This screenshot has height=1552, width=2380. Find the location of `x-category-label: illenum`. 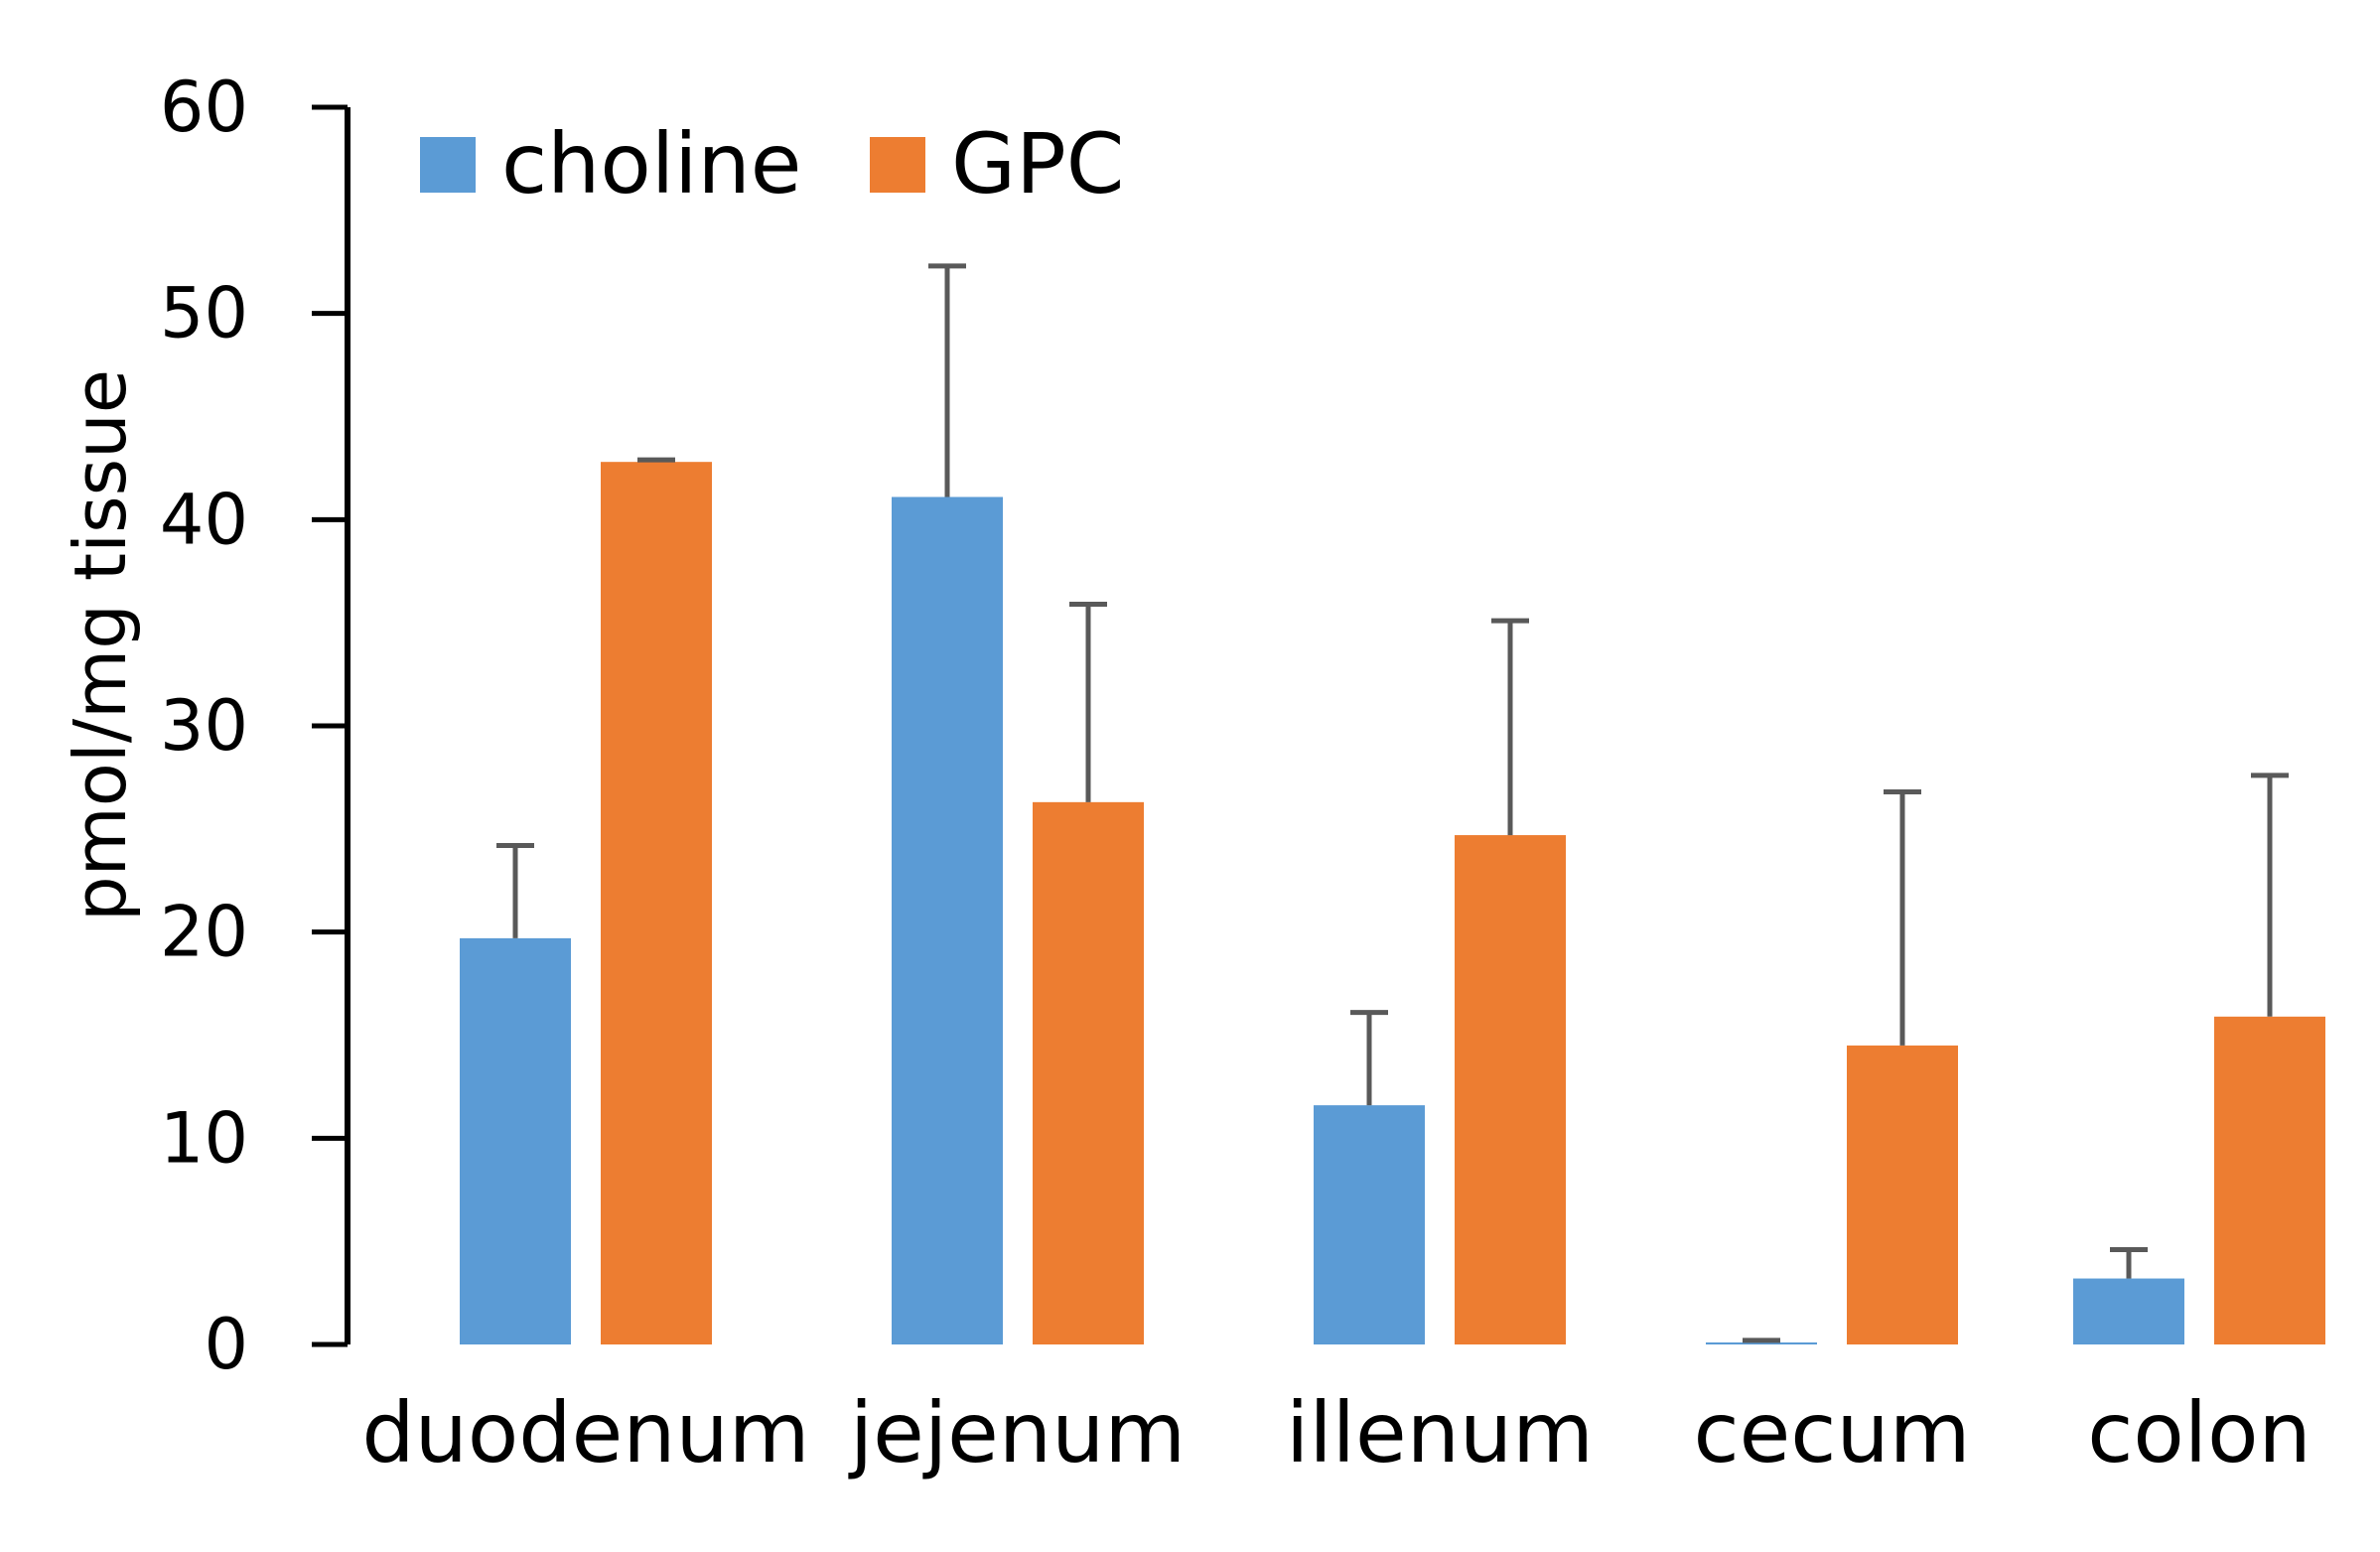

x-category-label: illenum is located at coordinates (1440, 1432).